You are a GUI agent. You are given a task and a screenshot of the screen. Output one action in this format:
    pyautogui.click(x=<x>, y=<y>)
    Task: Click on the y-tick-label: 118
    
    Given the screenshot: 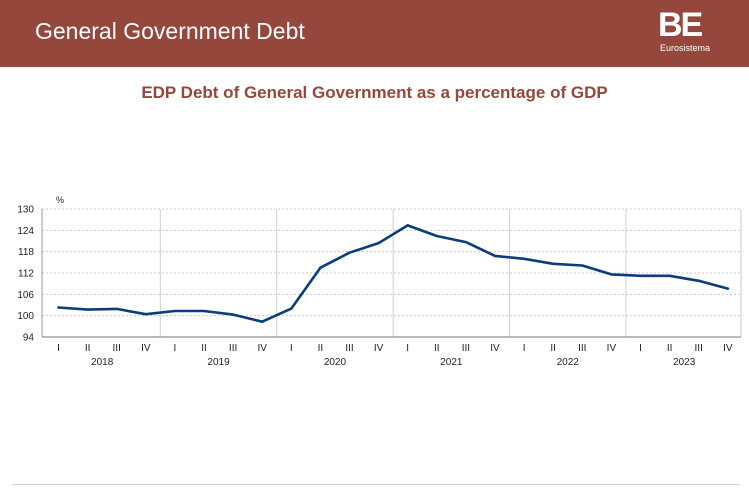 What is the action you would take?
    pyautogui.click(x=26, y=252)
    